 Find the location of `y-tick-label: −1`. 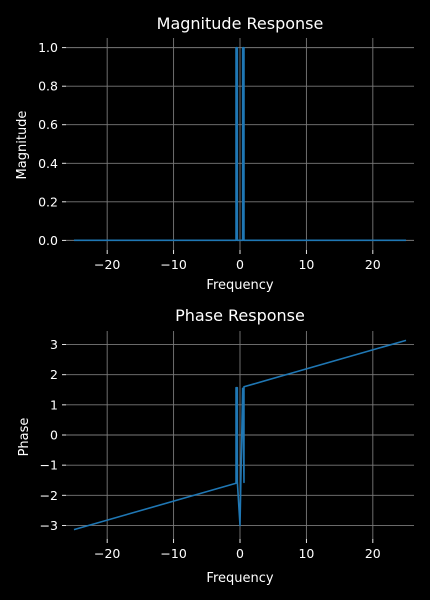

y-tick-label: −1 is located at coordinates (49, 465).